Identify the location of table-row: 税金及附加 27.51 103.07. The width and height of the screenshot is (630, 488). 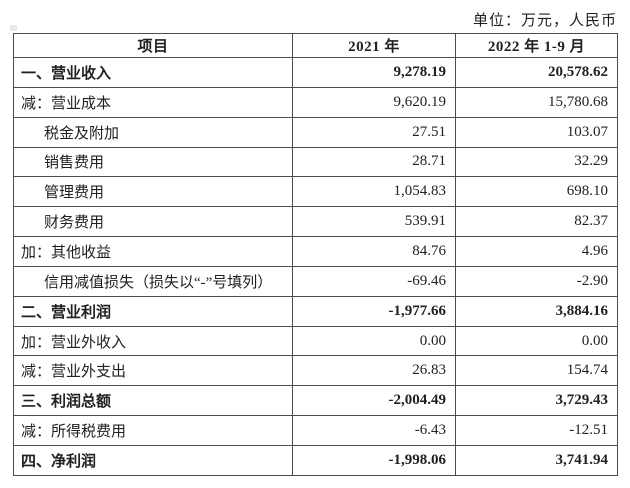
(315, 132).